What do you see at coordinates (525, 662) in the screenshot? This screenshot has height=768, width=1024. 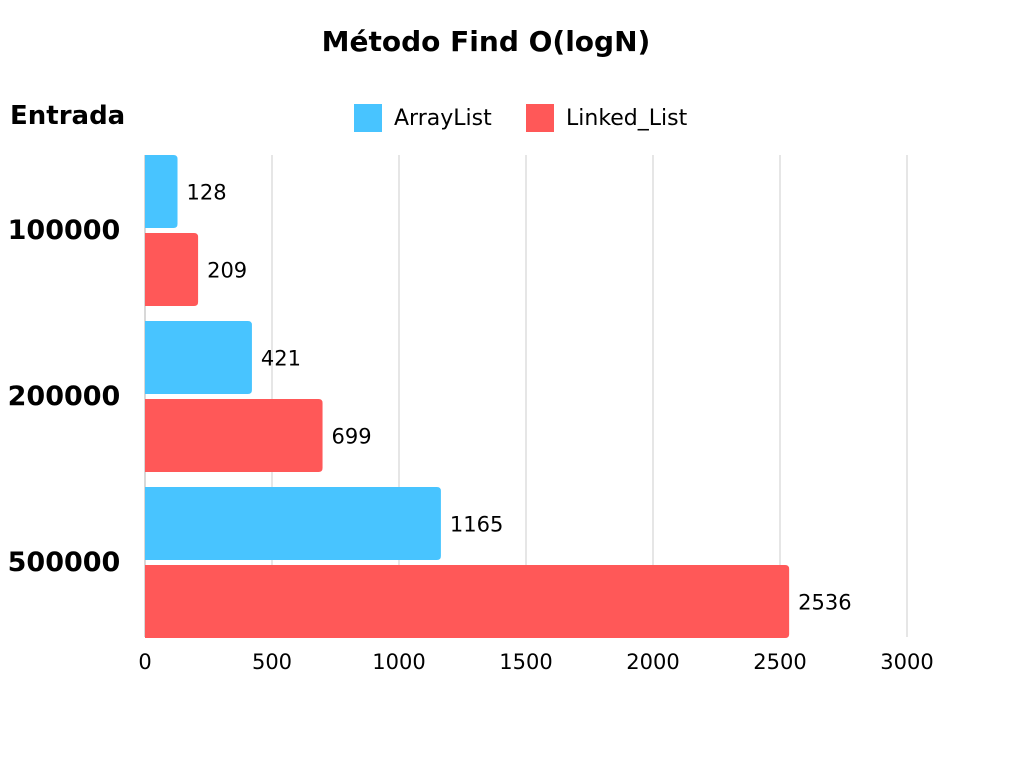 I see `x-tick-label: 1500` at bounding box center [525, 662].